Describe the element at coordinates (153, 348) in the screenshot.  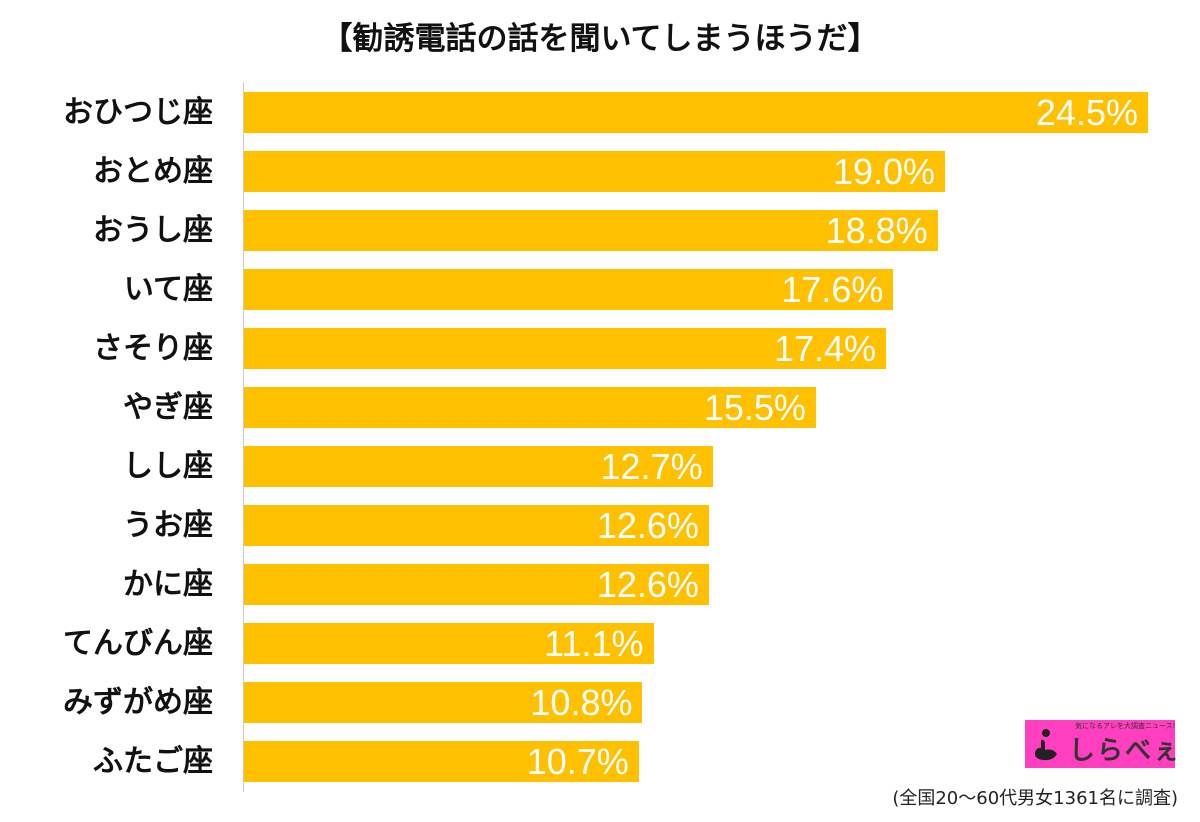
I see `category-label: さそり座` at that location.